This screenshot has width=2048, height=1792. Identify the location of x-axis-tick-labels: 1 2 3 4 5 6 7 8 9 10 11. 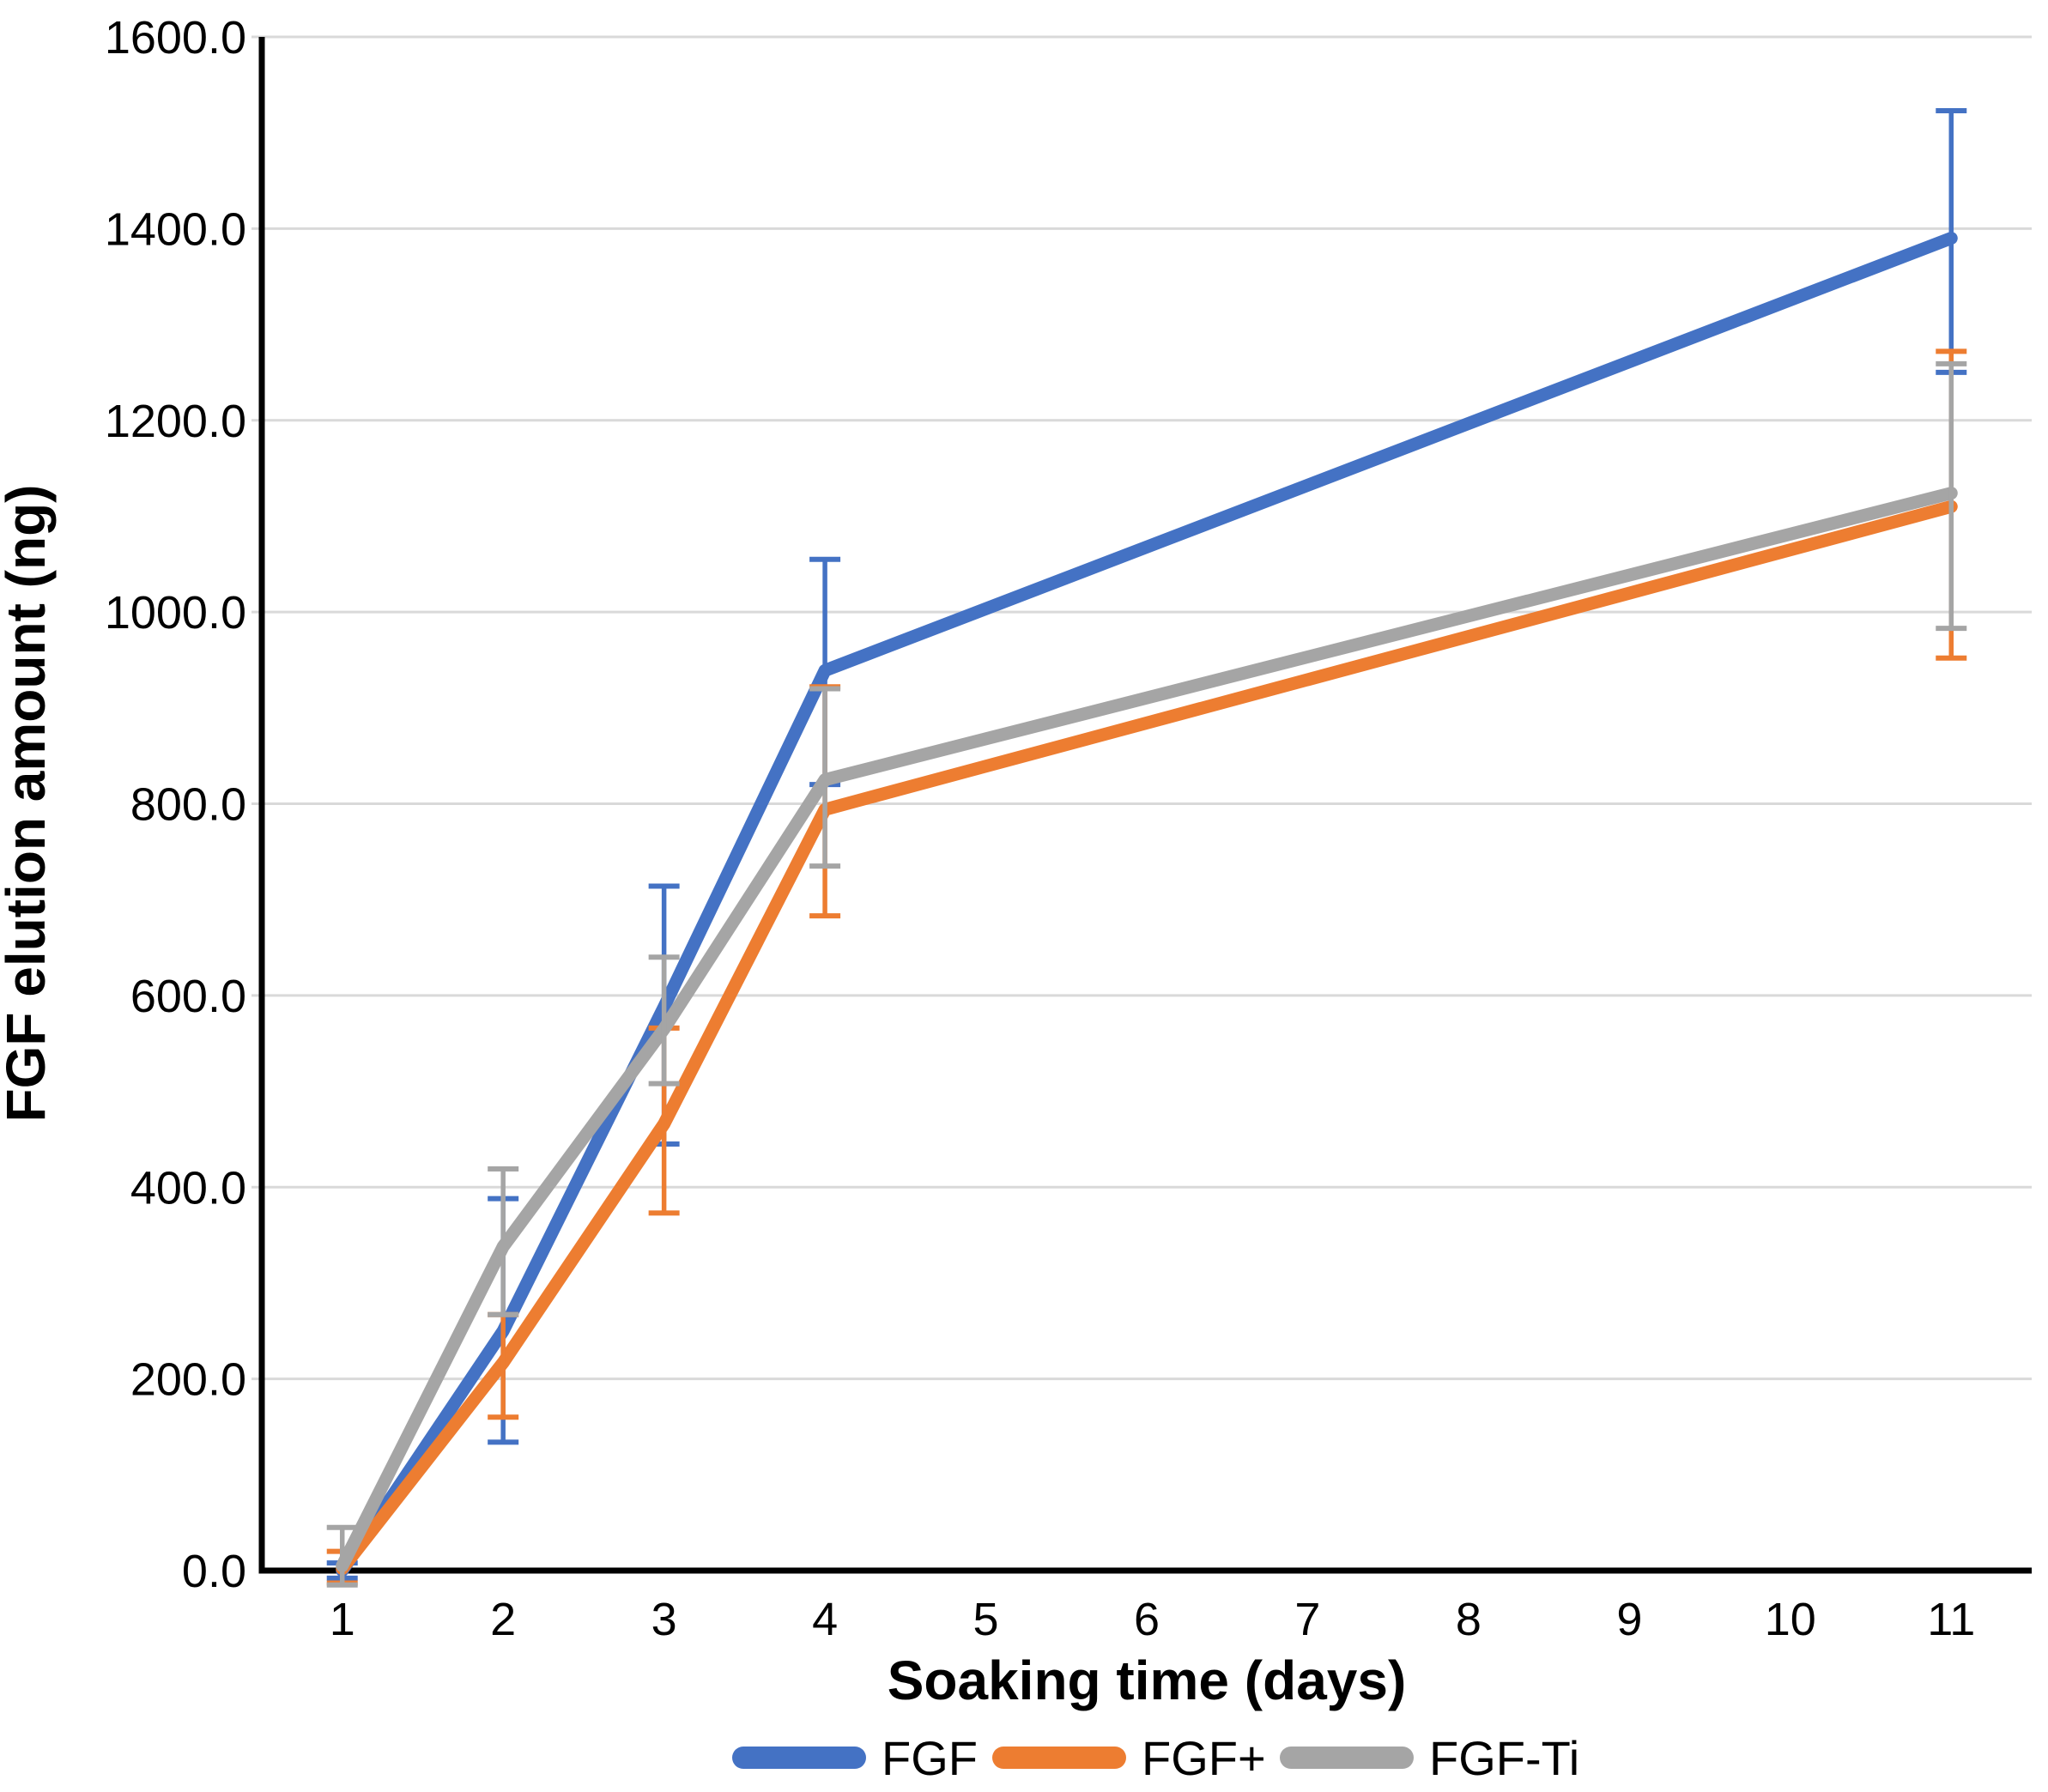
(1153, 1619).